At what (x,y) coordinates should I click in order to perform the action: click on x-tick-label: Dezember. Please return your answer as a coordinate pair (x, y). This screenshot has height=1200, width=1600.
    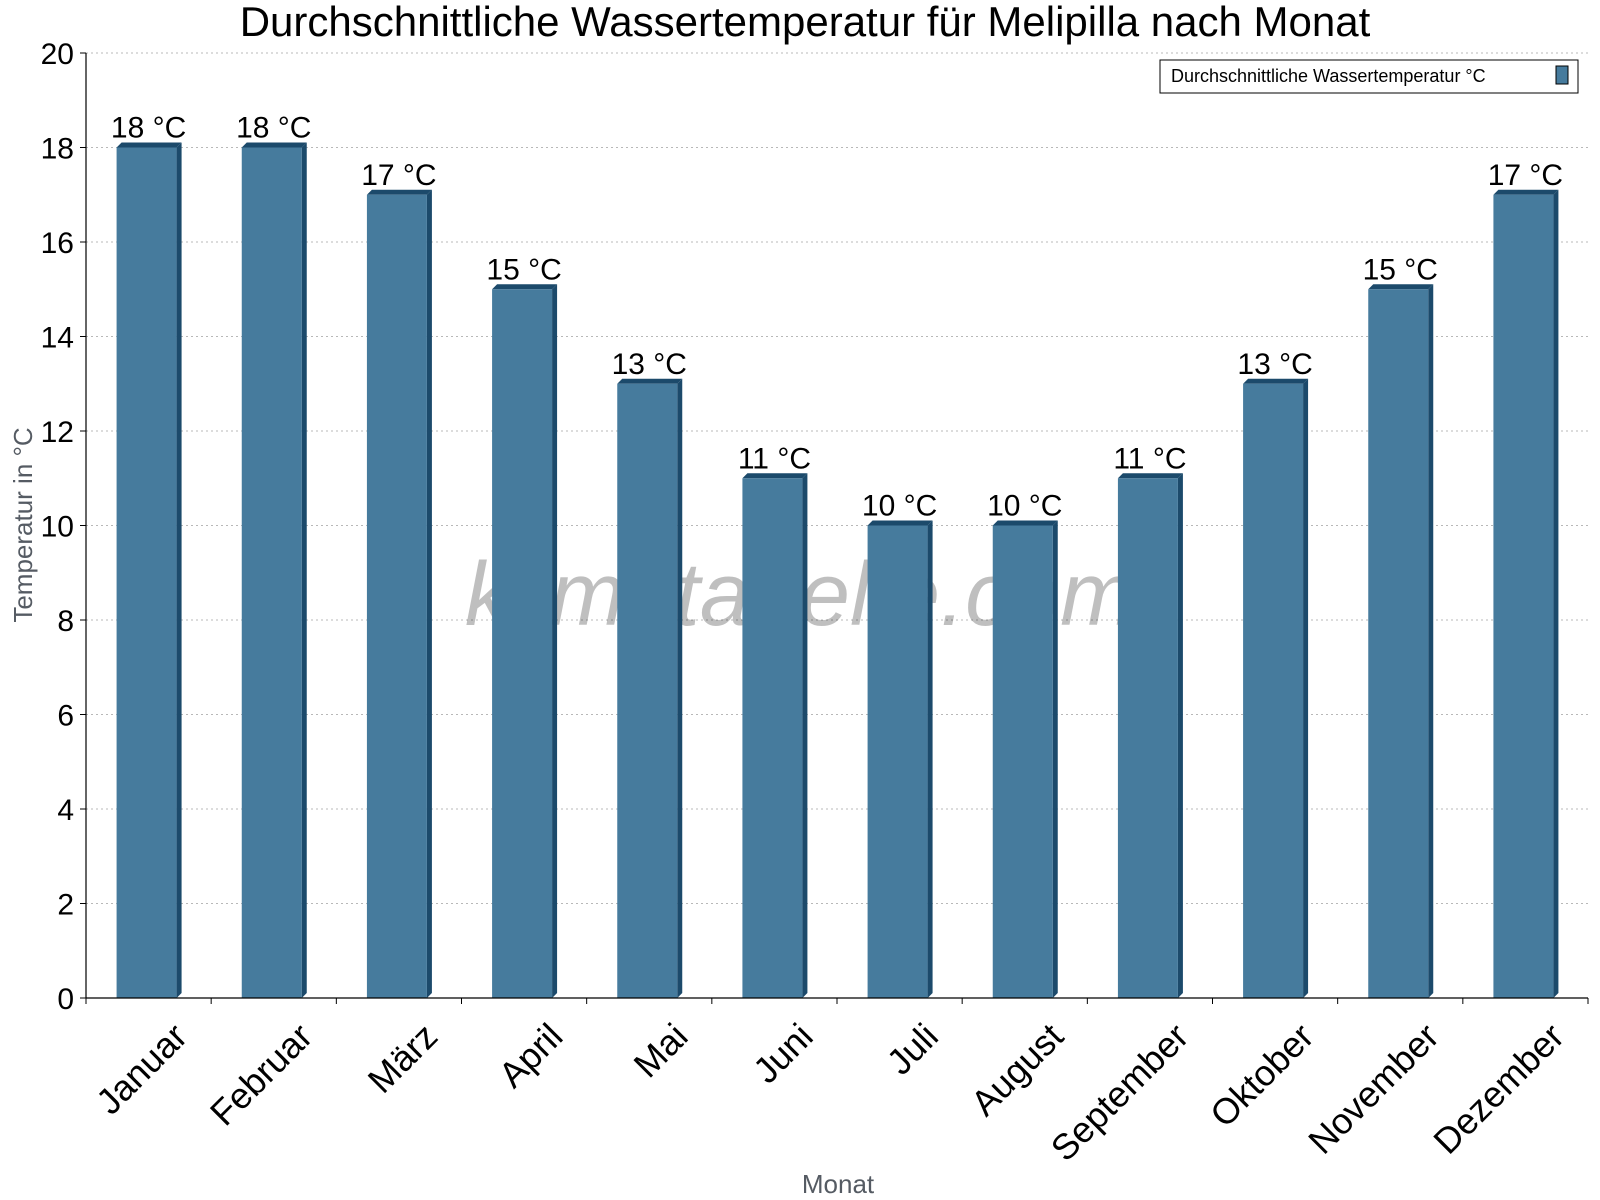
    Looking at the image, I should click on (1498, 1088).